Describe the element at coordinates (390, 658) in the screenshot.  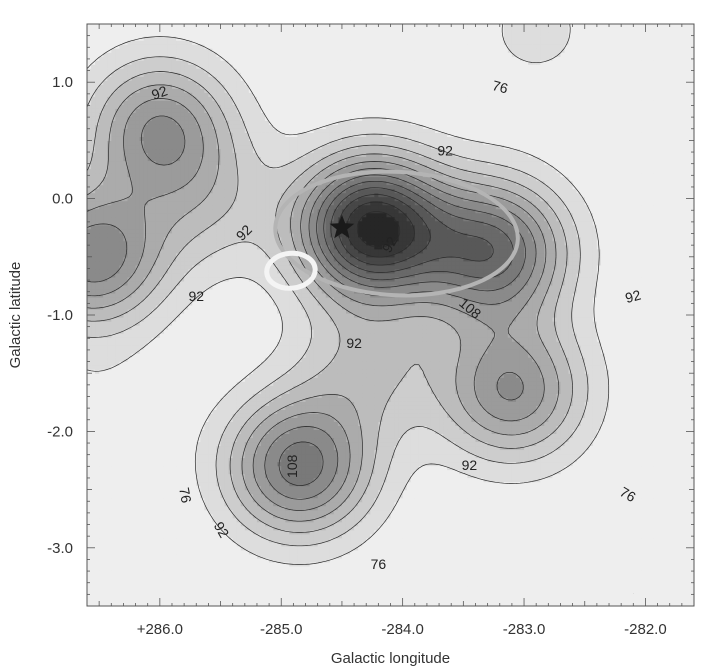
I see `x-axis-title: Galactic longitude` at that location.